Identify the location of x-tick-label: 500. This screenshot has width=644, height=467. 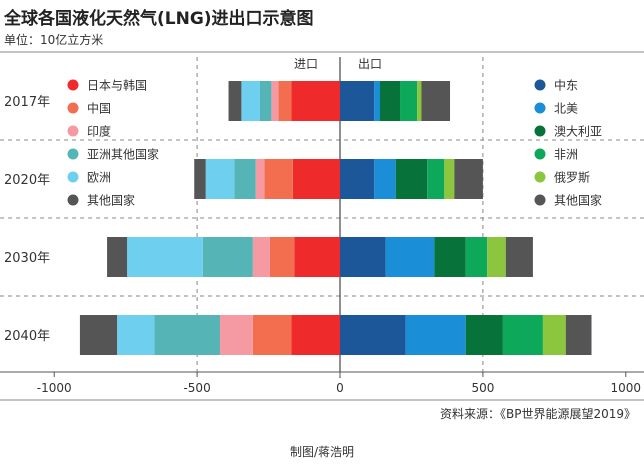
(482, 388).